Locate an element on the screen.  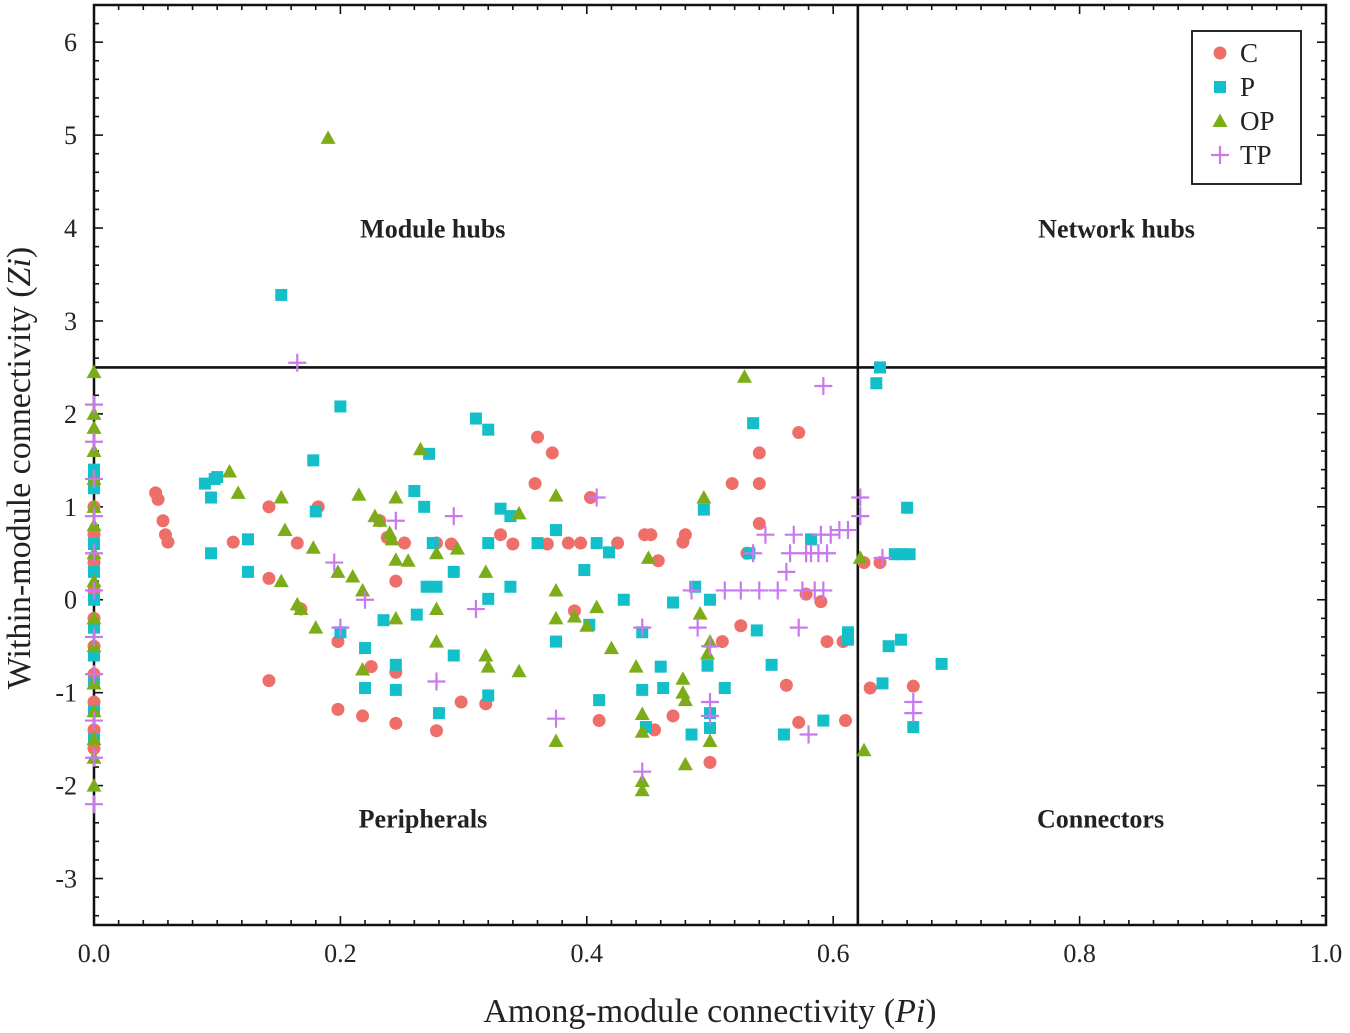
y-tick-label: 6 is located at coordinates (70, 42).